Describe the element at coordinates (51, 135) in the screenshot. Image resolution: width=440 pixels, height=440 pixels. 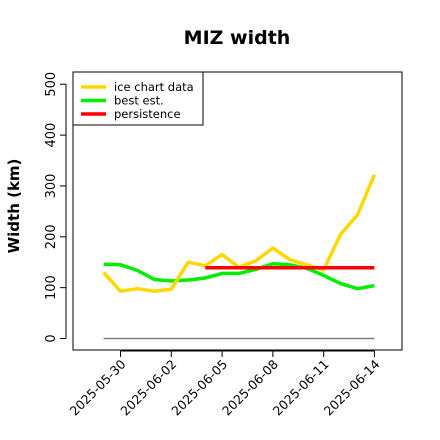
I see `y-tick-label: 400` at that location.